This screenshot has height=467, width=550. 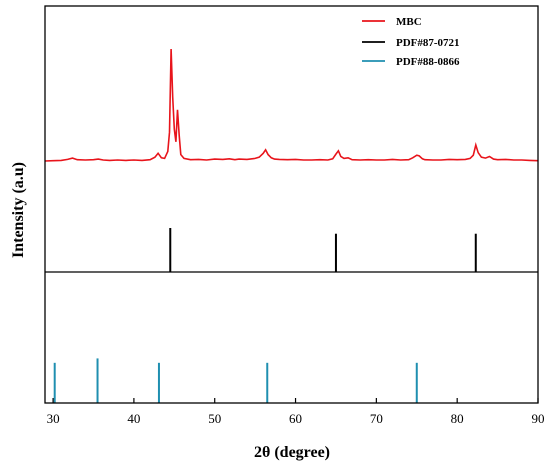 I want to click on x-tick-label: 60, so click(x=295, y=418).